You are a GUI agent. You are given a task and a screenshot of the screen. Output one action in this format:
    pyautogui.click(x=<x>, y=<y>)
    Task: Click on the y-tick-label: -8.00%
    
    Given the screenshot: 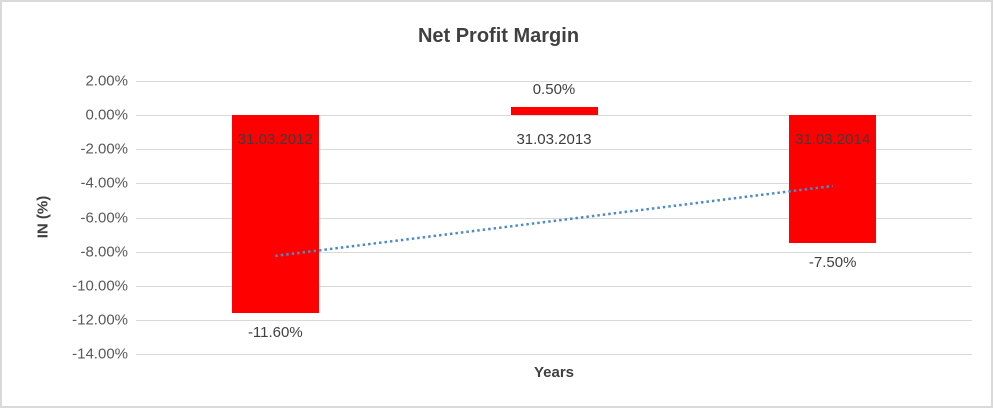 What is the action you would take?
    pyautogui.click(x=104, y=252)
    